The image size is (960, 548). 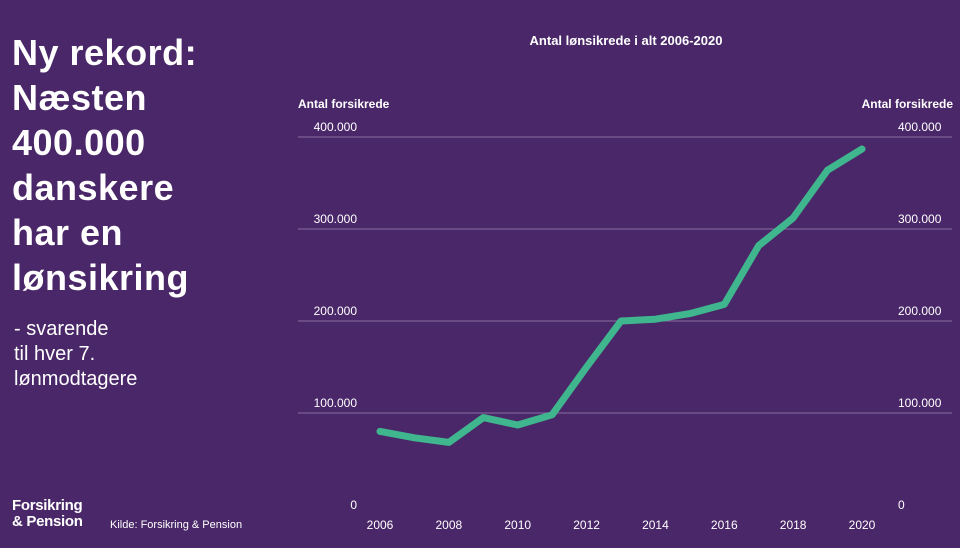 I want to click on y-axis-title-left: Antal forsikrede, so click(x=344, y=104).